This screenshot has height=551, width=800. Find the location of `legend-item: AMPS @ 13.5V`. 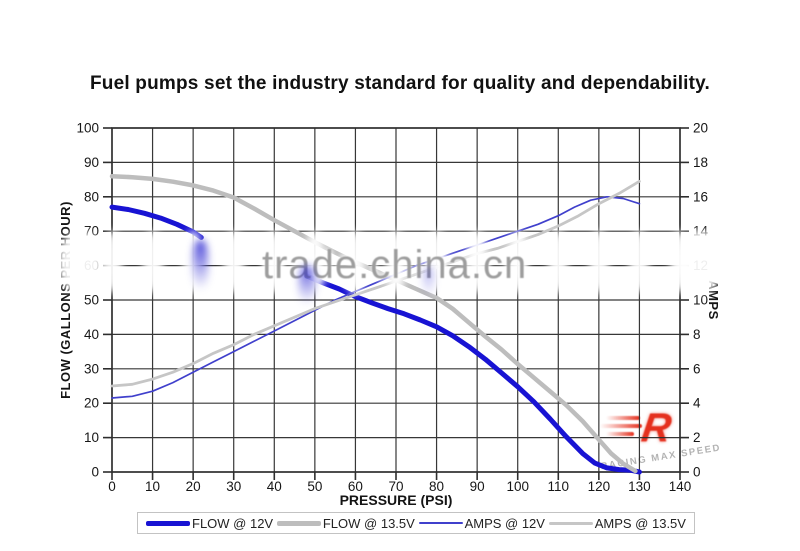

legend-item: AMPS @ 13.5V is located at coordinates (617, 523).